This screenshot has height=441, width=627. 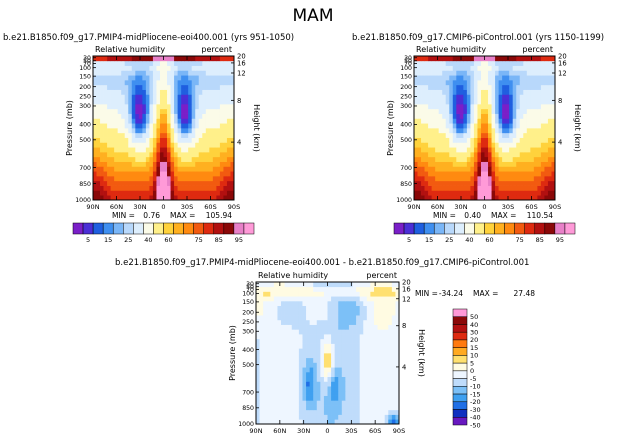 I want to click on variable-label: Relative humidity, so click(x=451, y=49).